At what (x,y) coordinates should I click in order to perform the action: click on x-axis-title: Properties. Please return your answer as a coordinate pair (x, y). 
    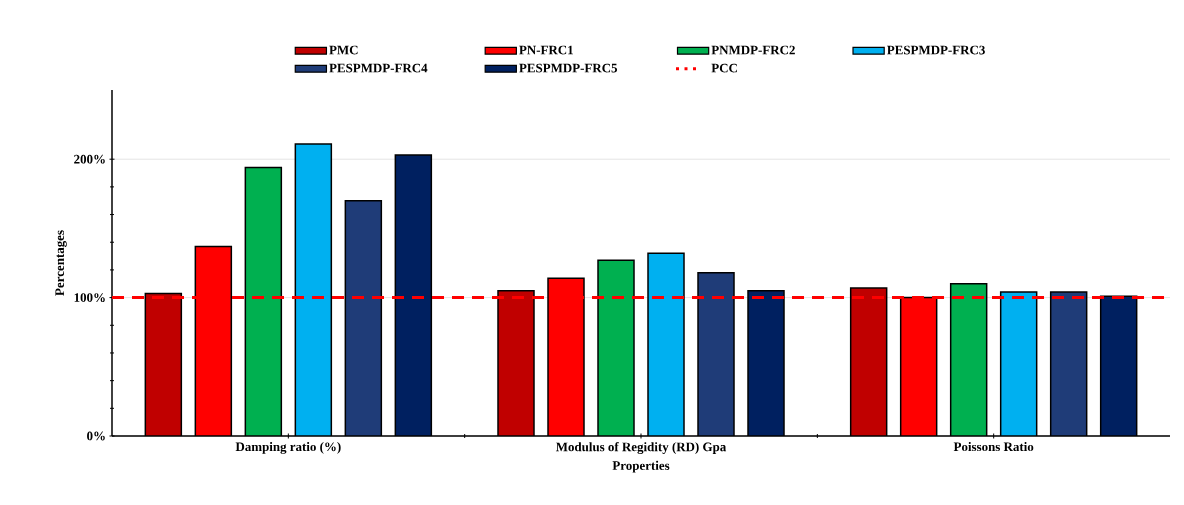
    Looking at the image, I should click on (641, 466).